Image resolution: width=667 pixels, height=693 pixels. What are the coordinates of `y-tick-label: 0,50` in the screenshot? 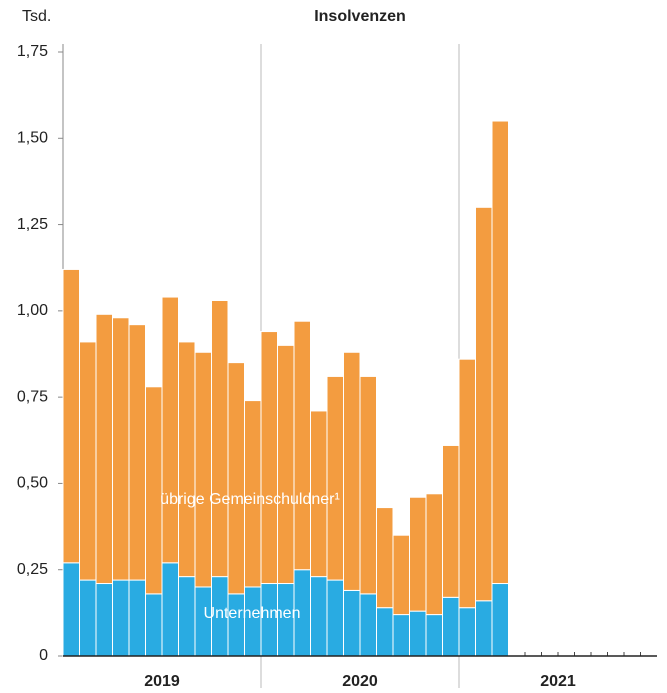 It's located at (32, 483).